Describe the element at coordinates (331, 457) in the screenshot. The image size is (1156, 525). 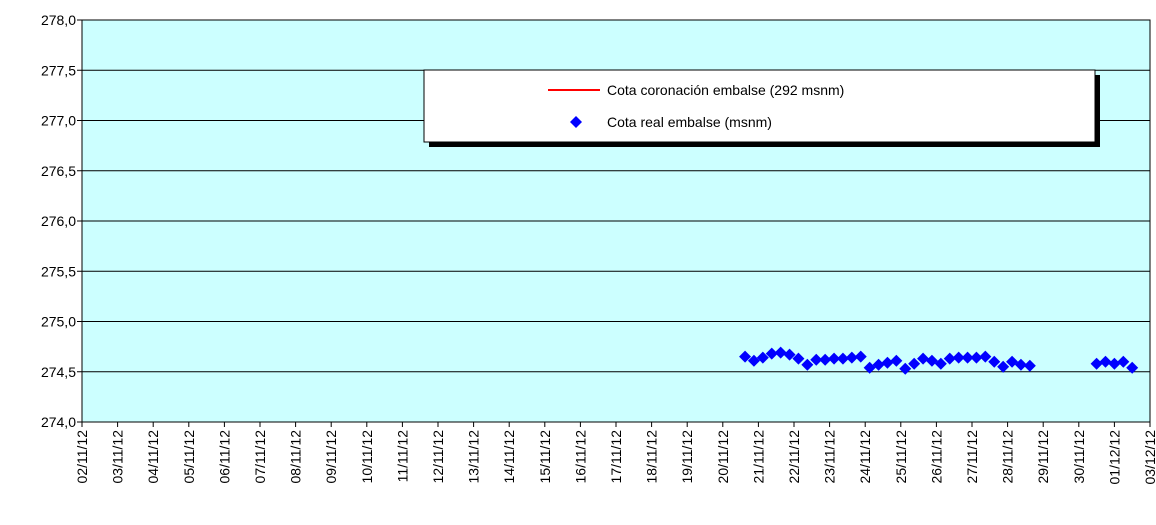
I see `x-tick-label: 09/11/12` at that location.